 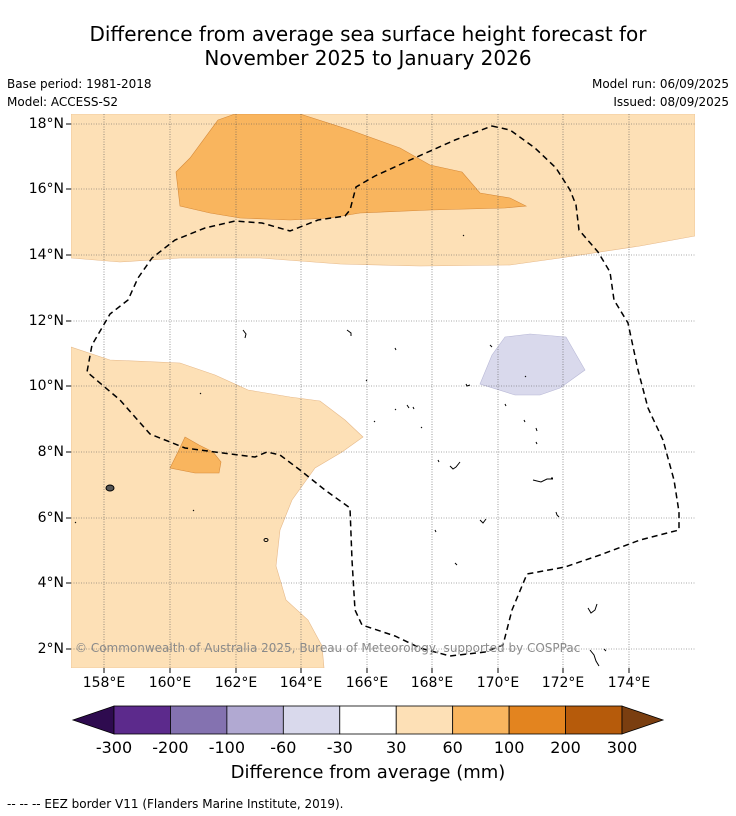 I want to click on model-run-date: Model run: 06/09/2025, so click(x=660, y=84).